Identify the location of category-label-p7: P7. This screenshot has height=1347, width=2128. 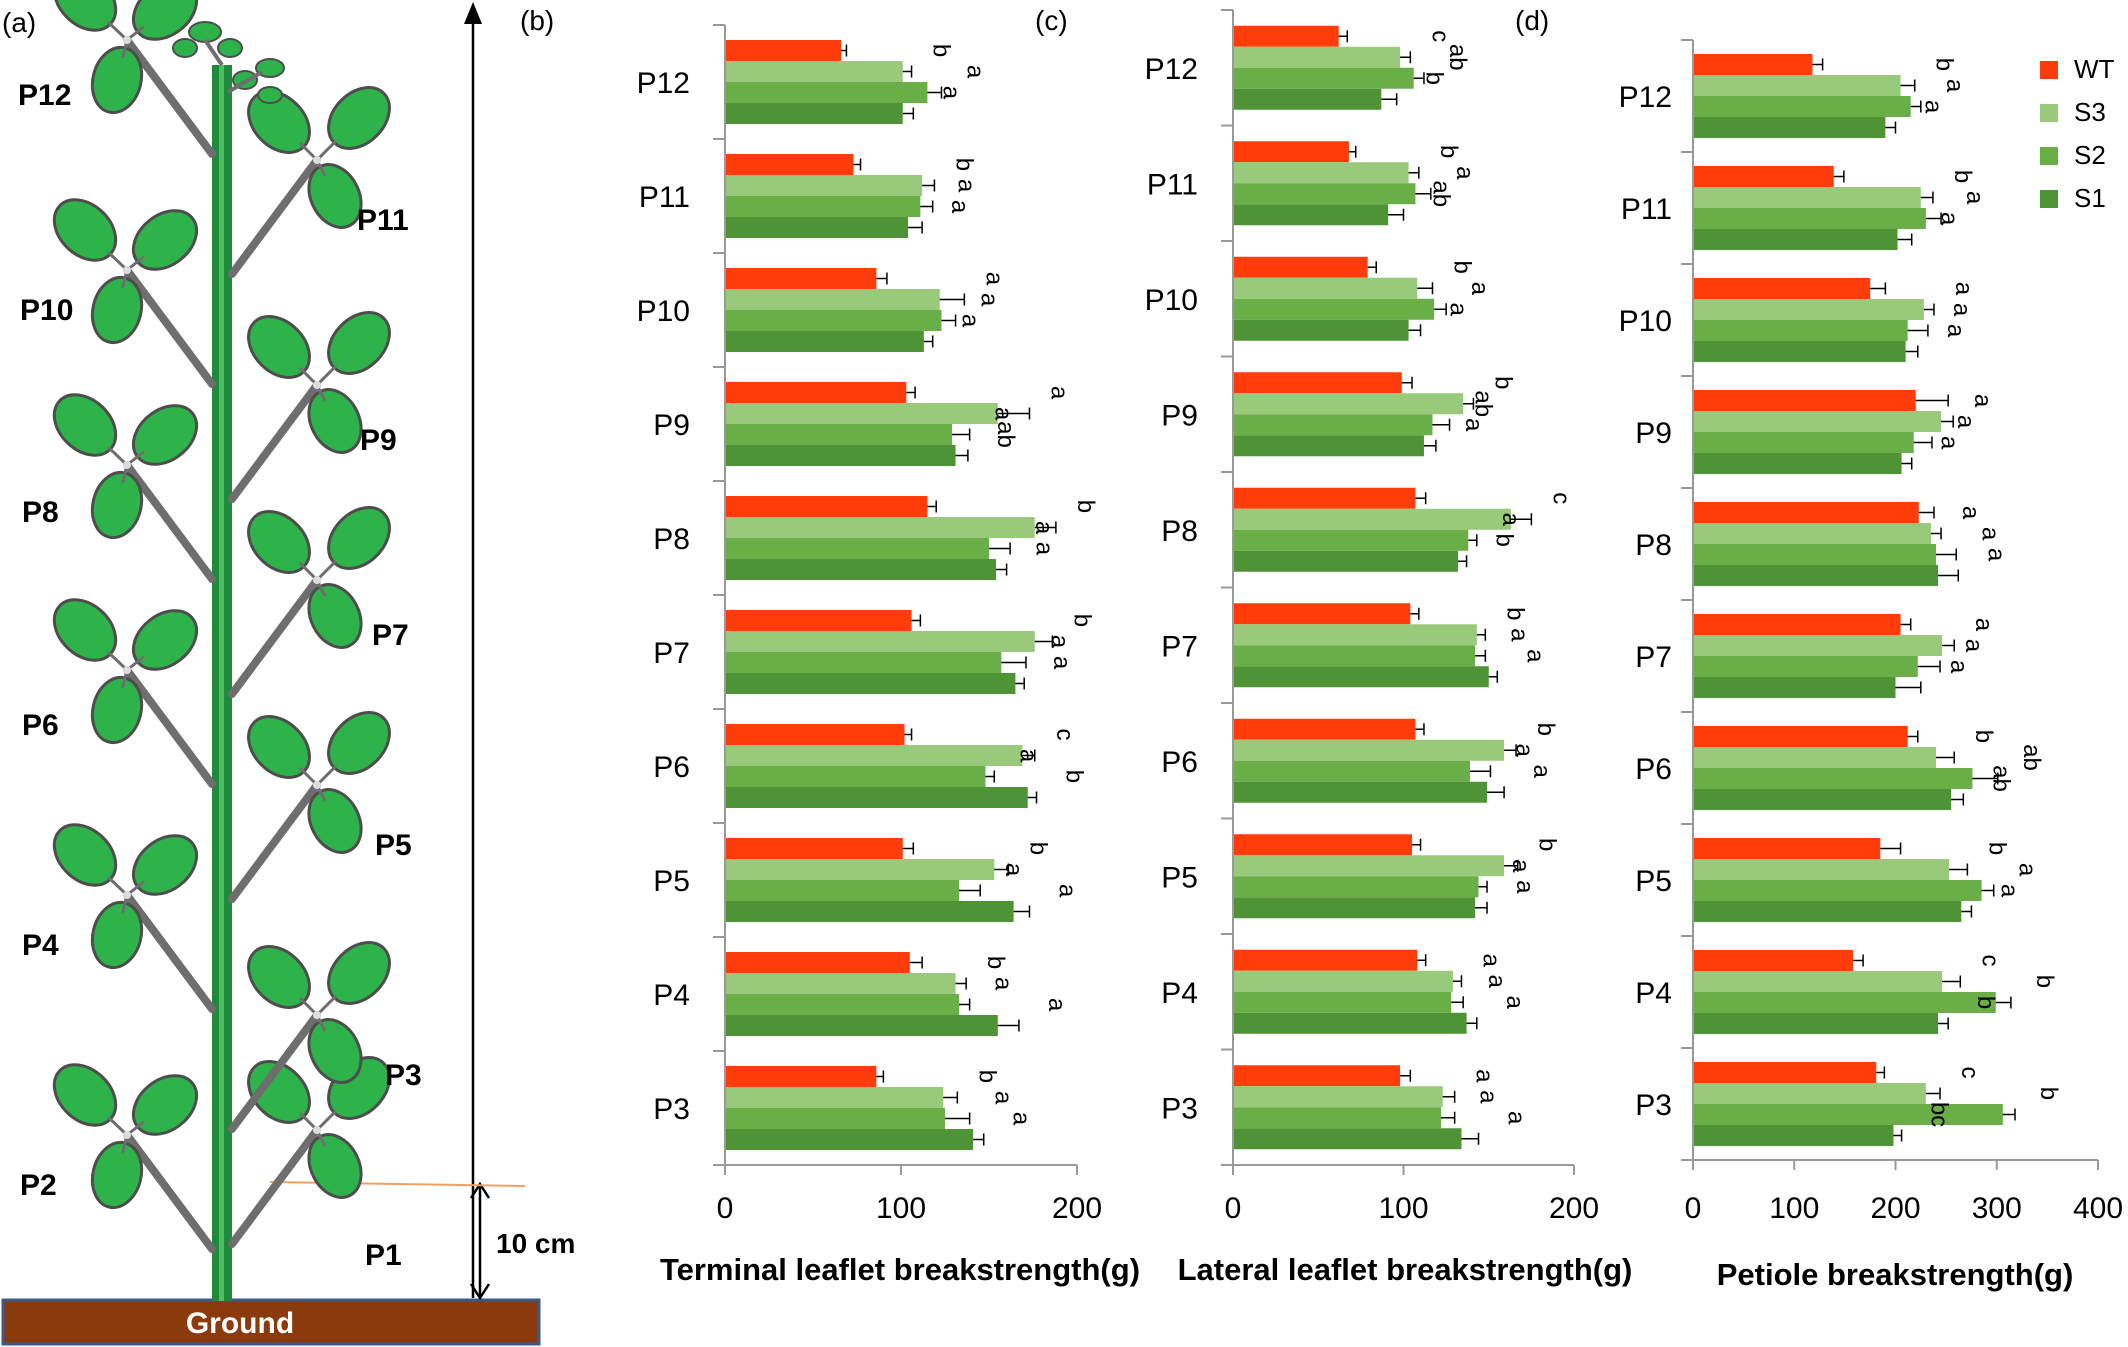
(1653, 657).